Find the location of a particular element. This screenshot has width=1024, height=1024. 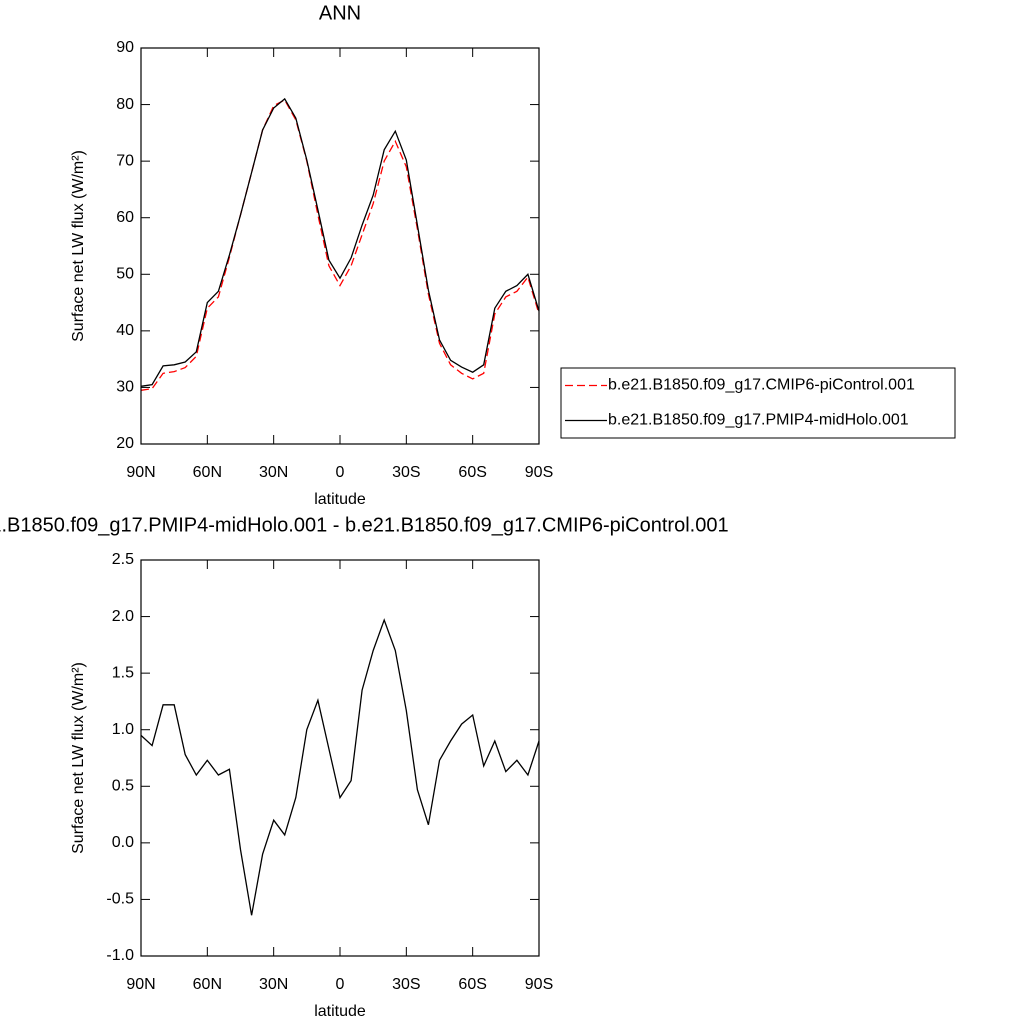

y-tick-label: -1.0 is located at coordinates (120, 955).